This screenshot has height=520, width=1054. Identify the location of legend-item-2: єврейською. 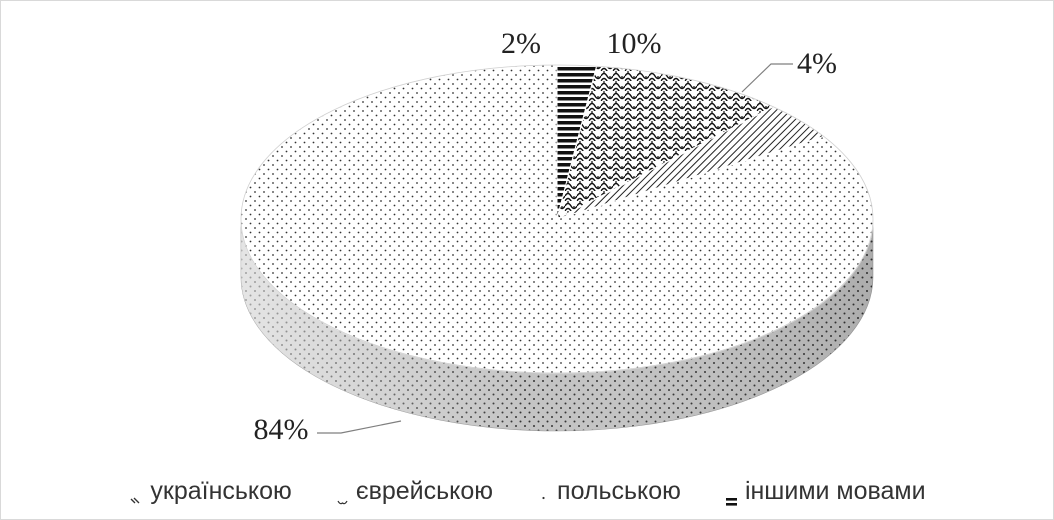
(414, 491).